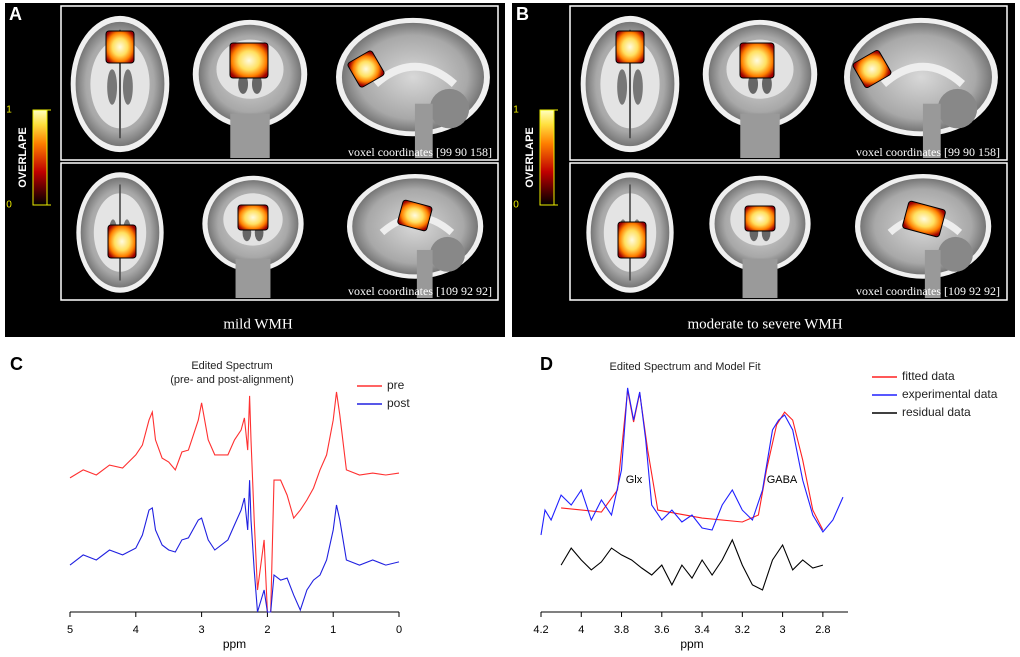  Describe the element at coordinates (522, 14) in the screenshot. I see `panel-label: B` at that location.